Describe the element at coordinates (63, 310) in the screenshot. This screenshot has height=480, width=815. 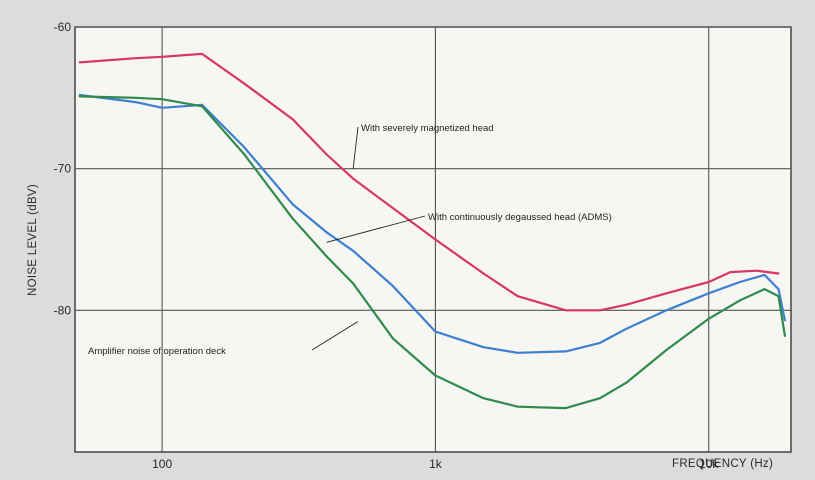
I see `y-tick-label: -80` at that location.